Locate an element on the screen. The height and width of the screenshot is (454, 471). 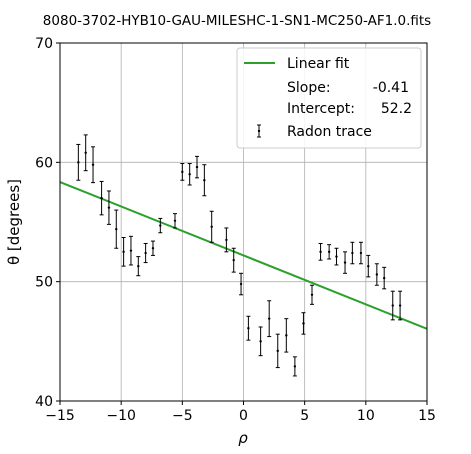
x-axis-label: ρ is located at coordinates (243, 438).